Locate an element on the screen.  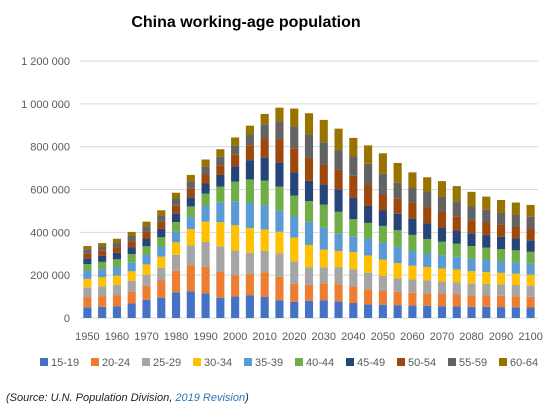
x-tick-label: 2040 is located at coordinates (353, 337).